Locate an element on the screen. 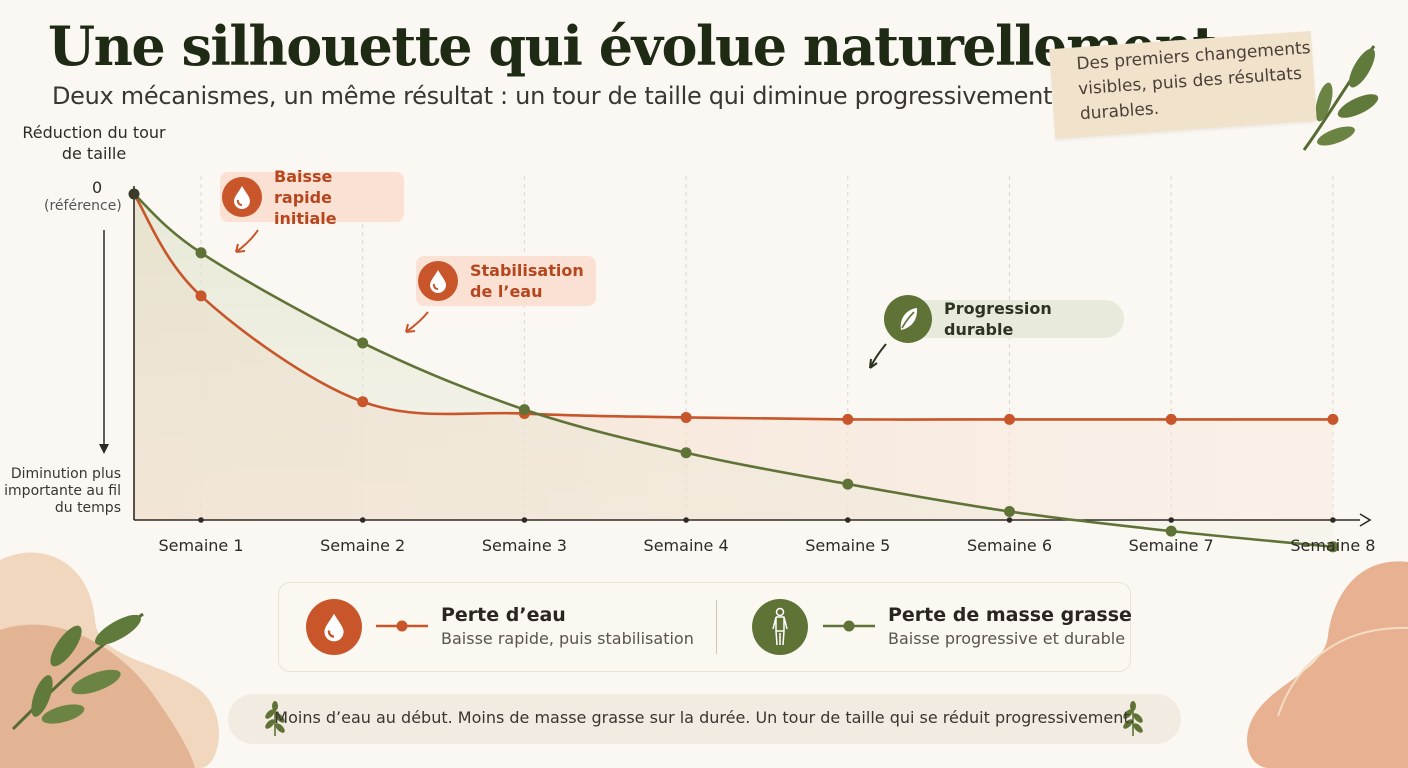  x-tick-label: Semaine 5 is located at coordinates (848, 545).